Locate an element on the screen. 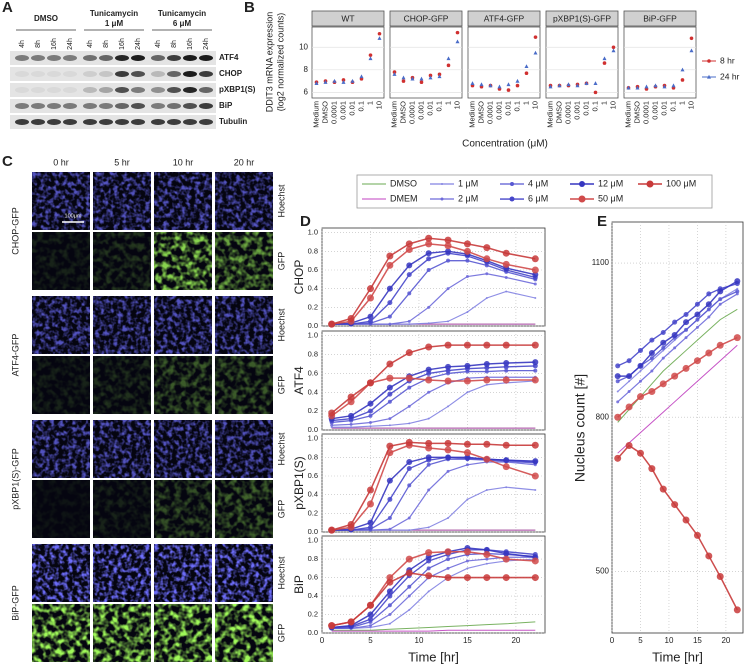 This screenshot has height=672, width=750. group-dose: 1 μM is located at coordinates (114, 23).